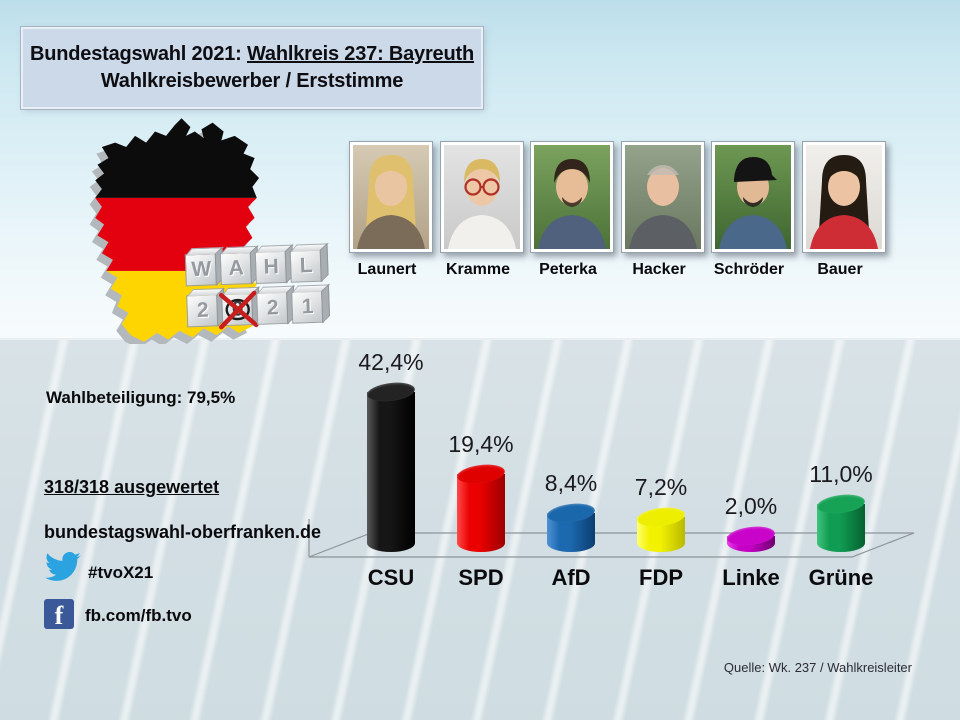 The height and width of the screenshot is (720, 960). I want to click on bar-value-label: 7,2%, so click(661, 487).